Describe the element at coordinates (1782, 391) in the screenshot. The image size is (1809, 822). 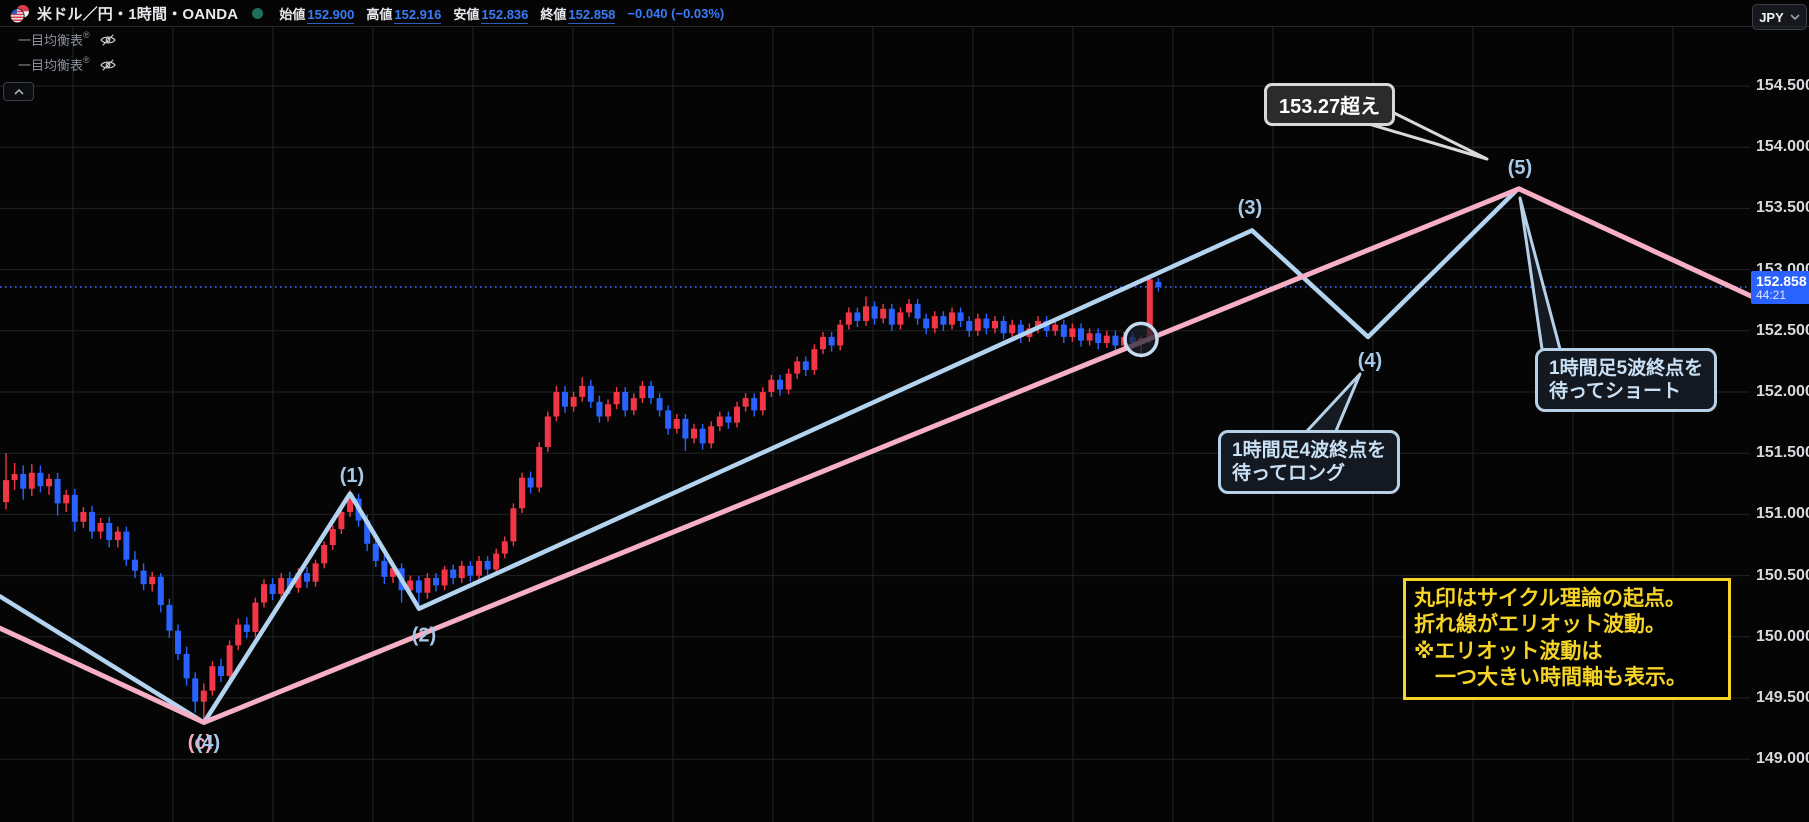
I see `price-axis-label: 152.000` at that location.